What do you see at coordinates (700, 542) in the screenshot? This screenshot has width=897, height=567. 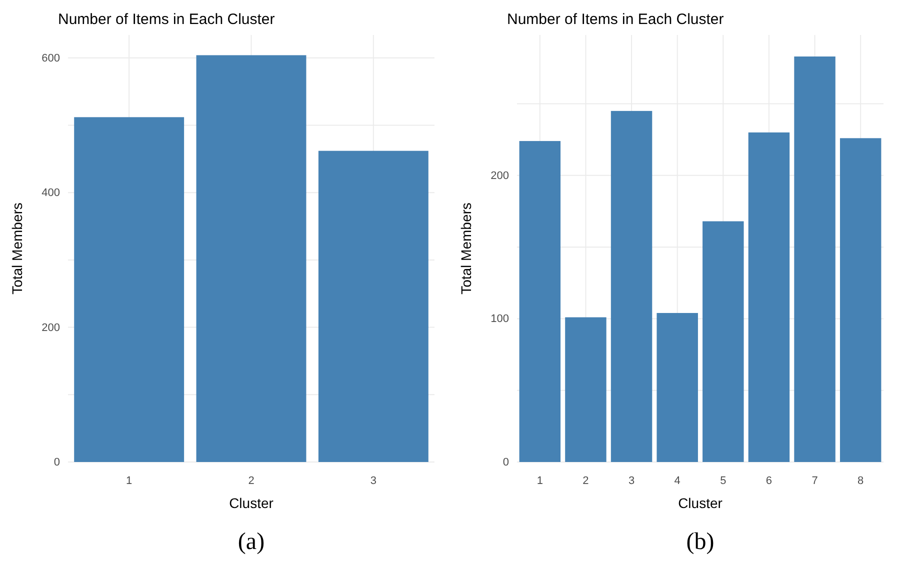 I see `text: (b)` at bounding box center [700, 542].